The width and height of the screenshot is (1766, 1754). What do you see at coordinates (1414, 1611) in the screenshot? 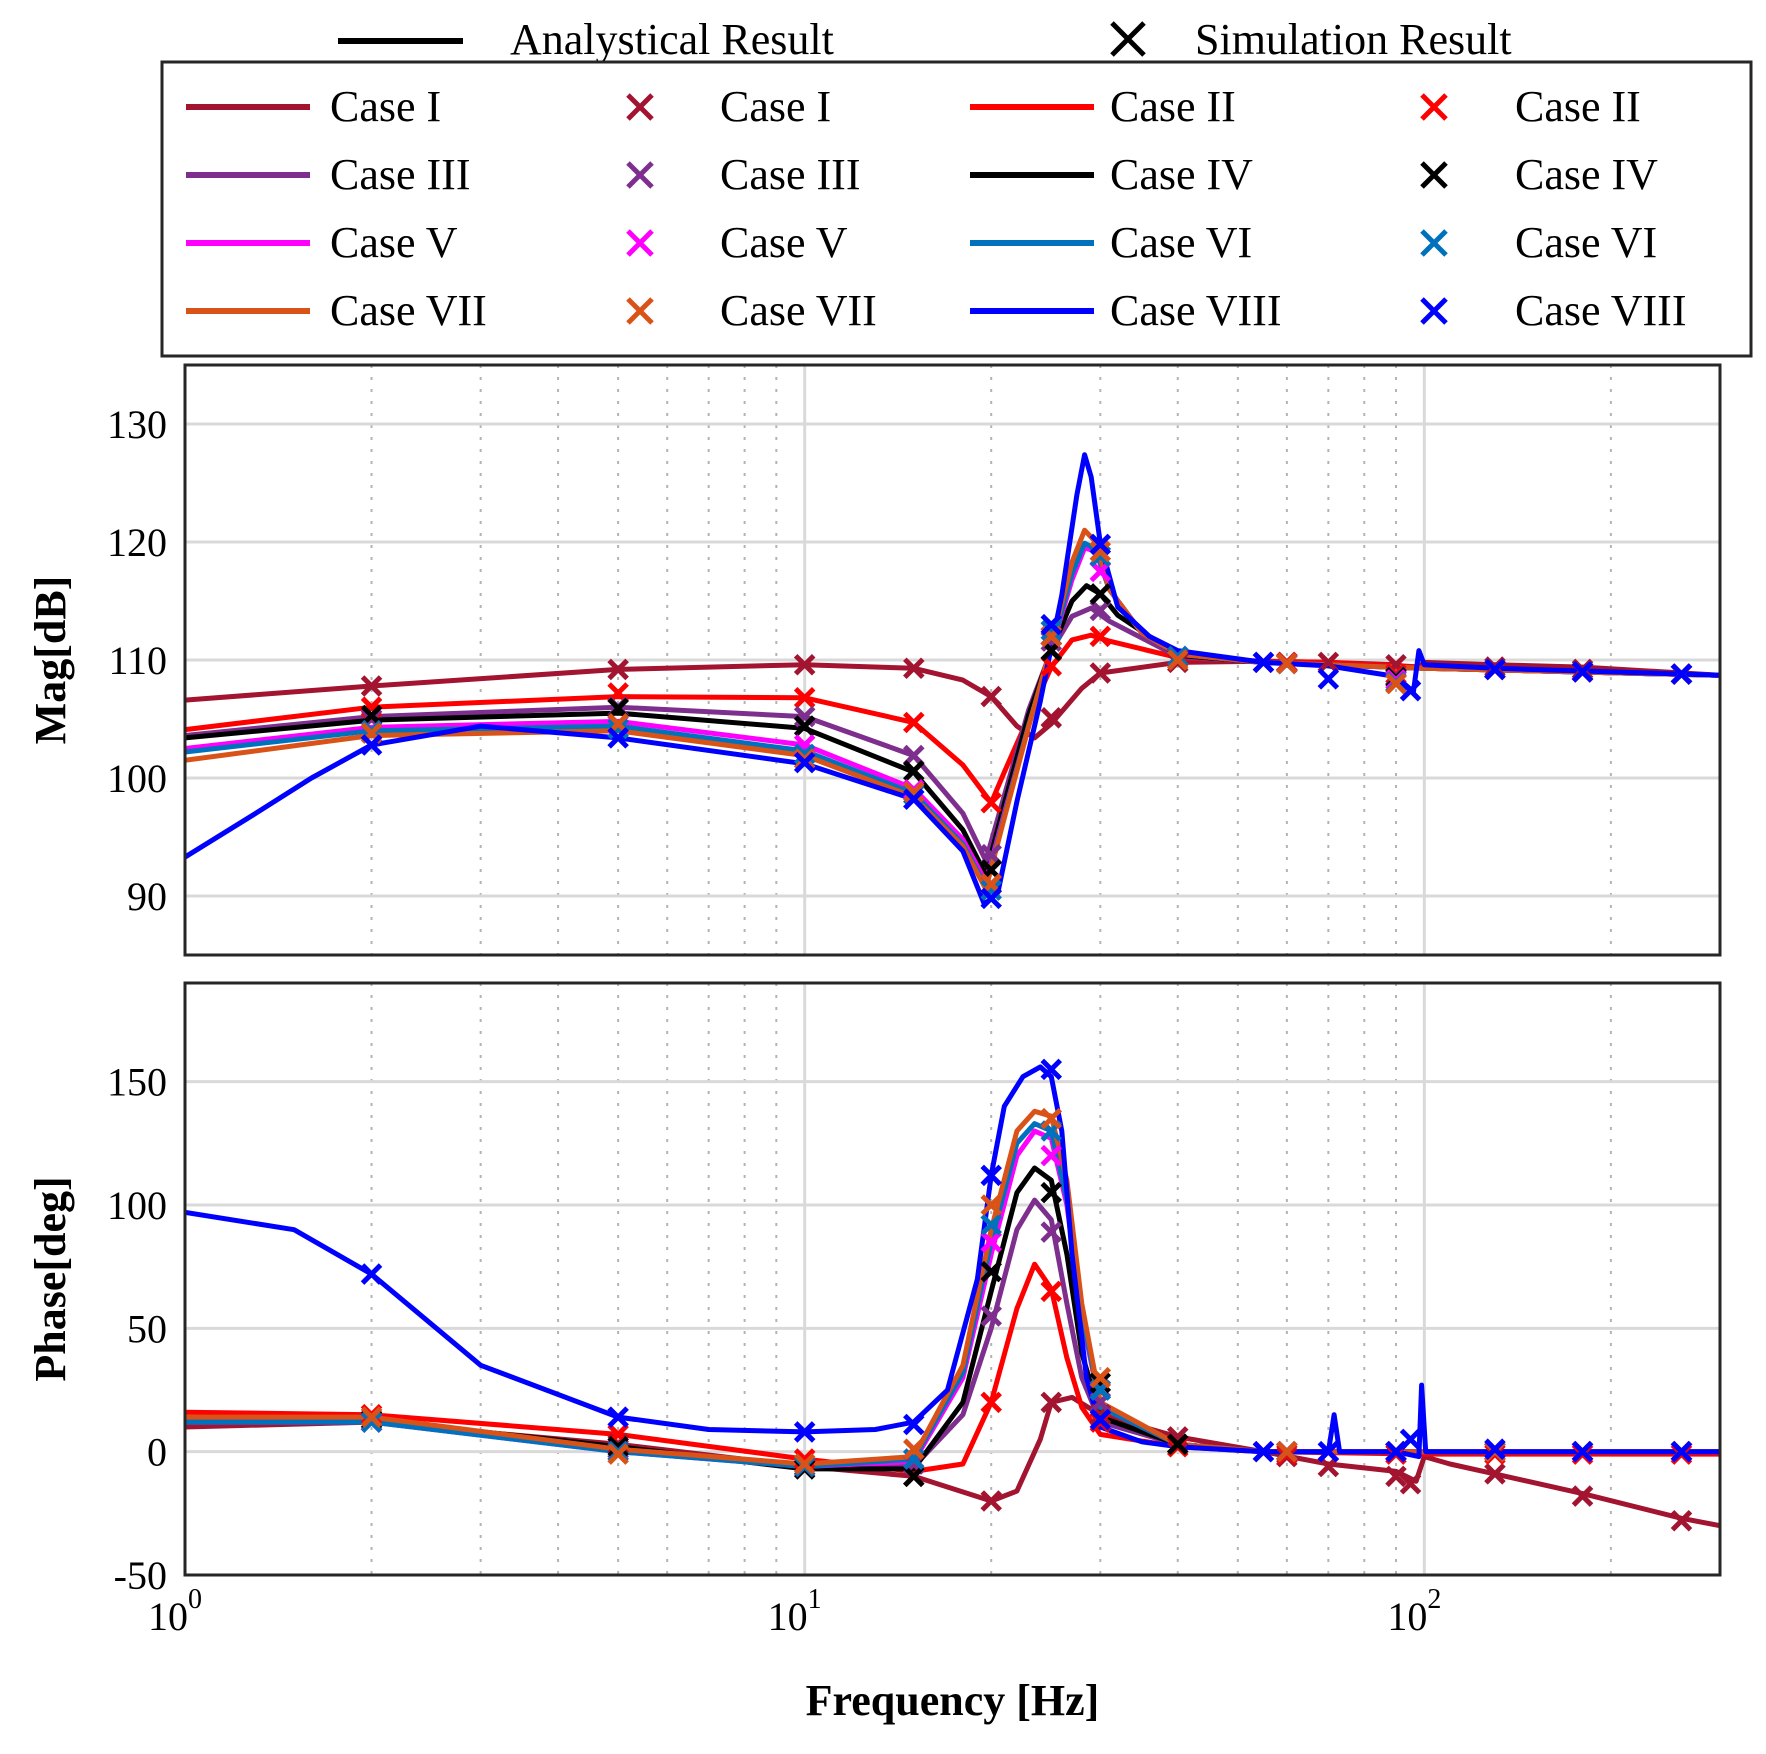
I see `phase-xtick-label: 102` at bounding box center [1414, 1611].